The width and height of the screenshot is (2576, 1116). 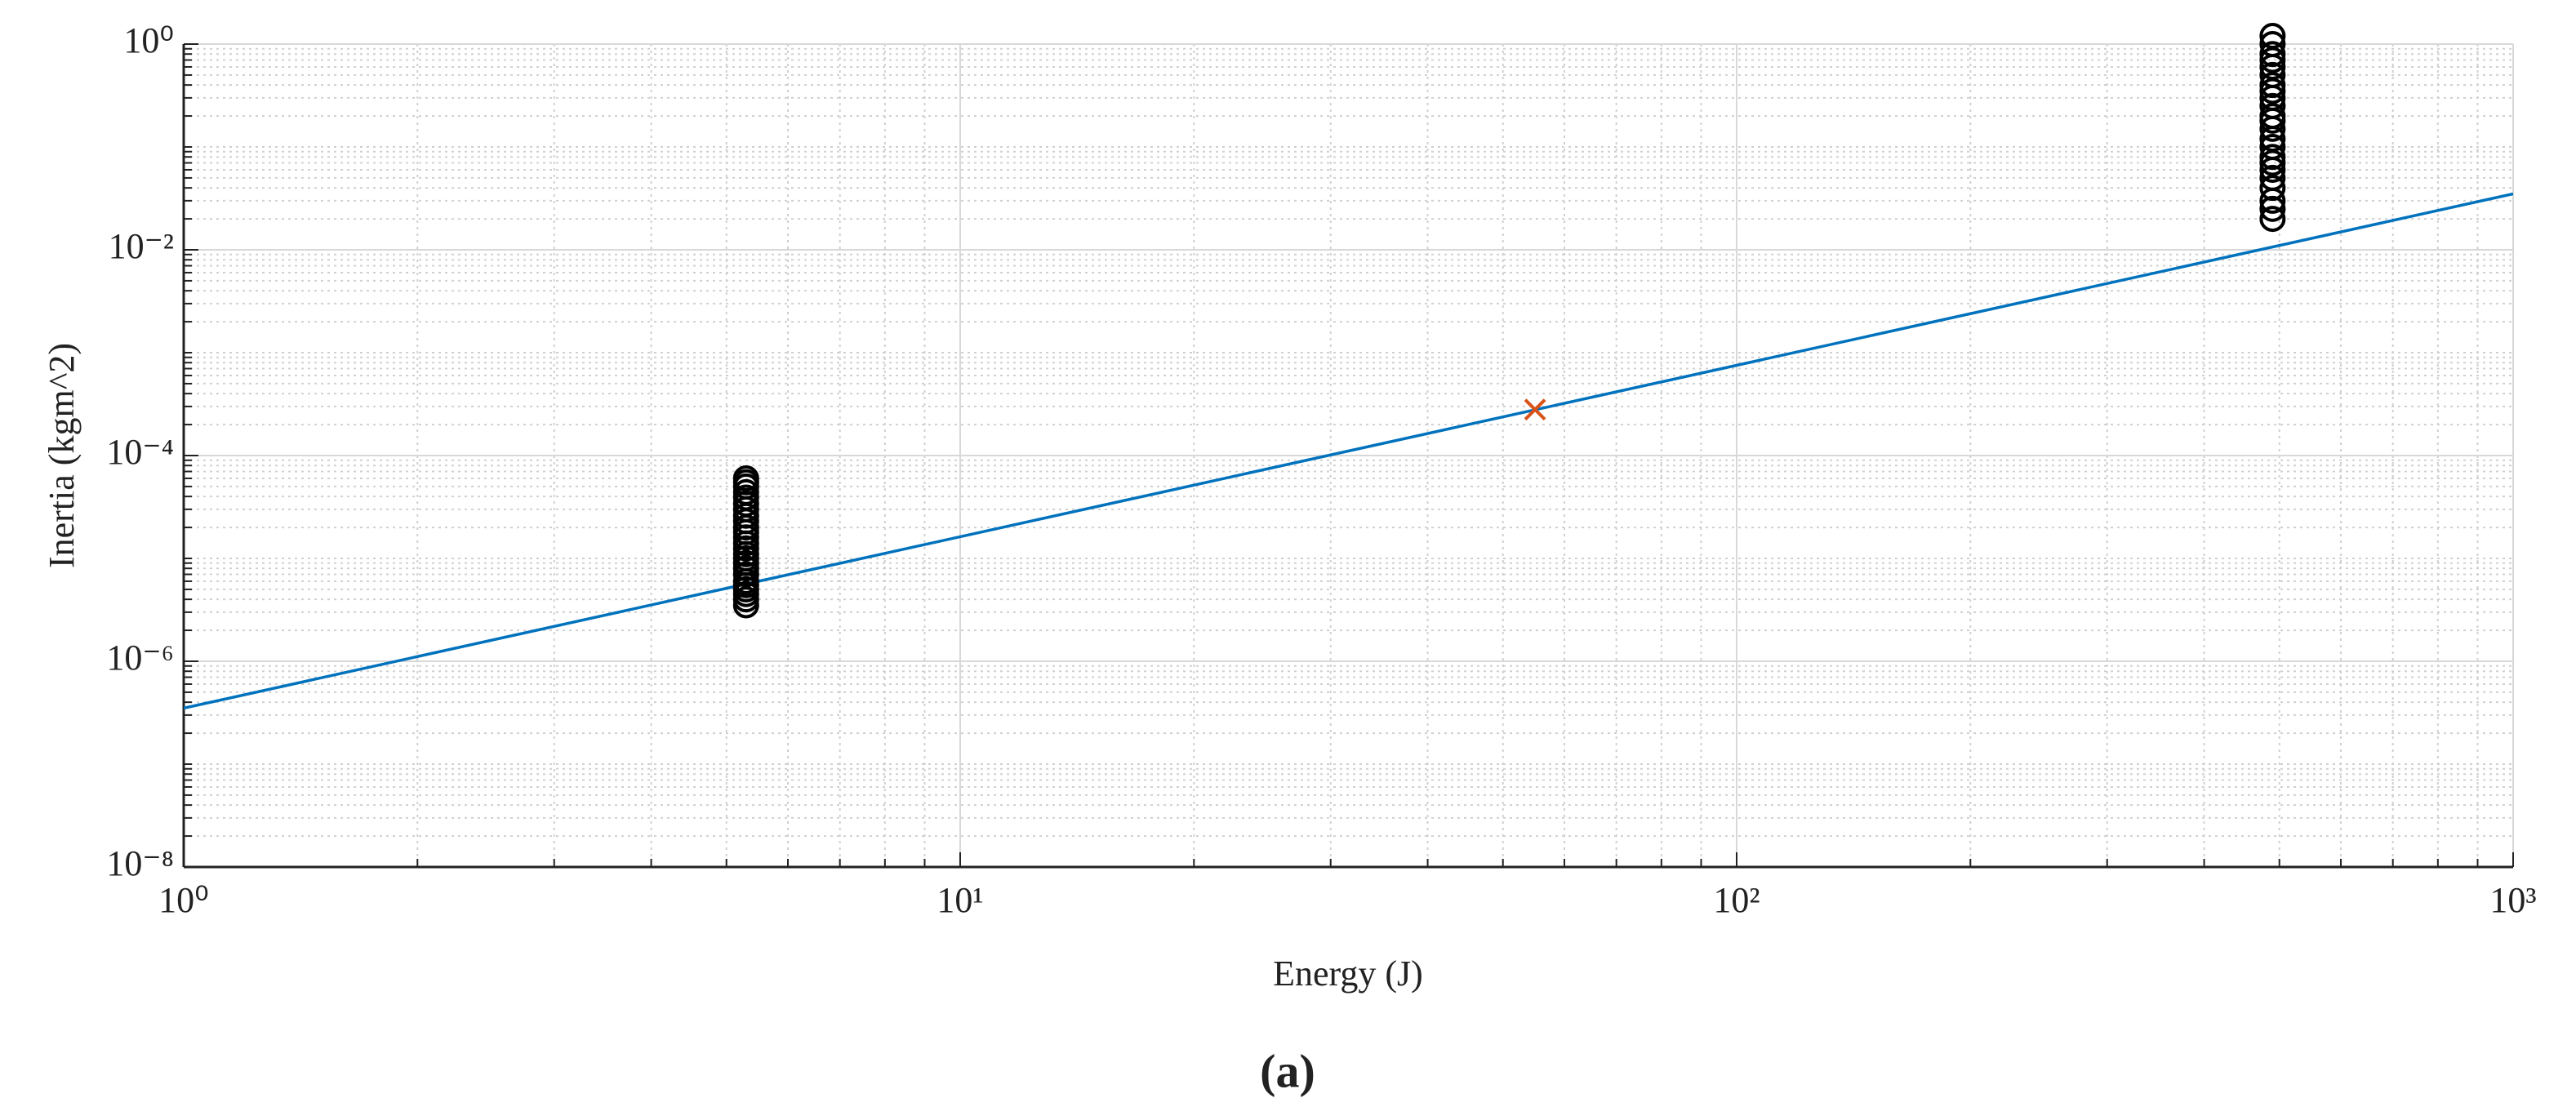 I want to click on y-tick-label: 10⁰, so click(x=148, y=40).